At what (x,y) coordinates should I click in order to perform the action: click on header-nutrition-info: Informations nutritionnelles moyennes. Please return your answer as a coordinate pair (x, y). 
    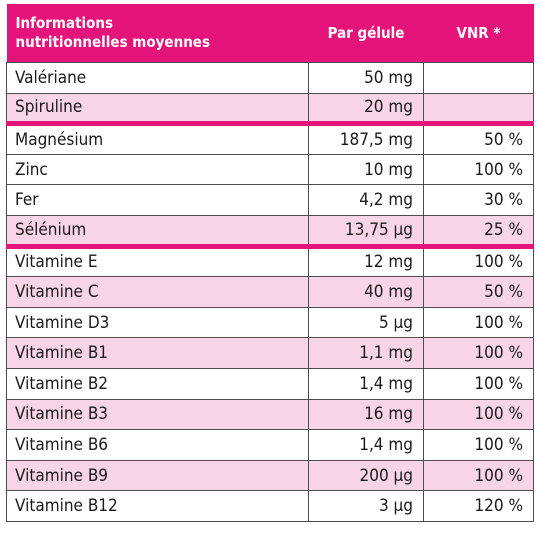
    Looking at the image, I should click on (157, 33).